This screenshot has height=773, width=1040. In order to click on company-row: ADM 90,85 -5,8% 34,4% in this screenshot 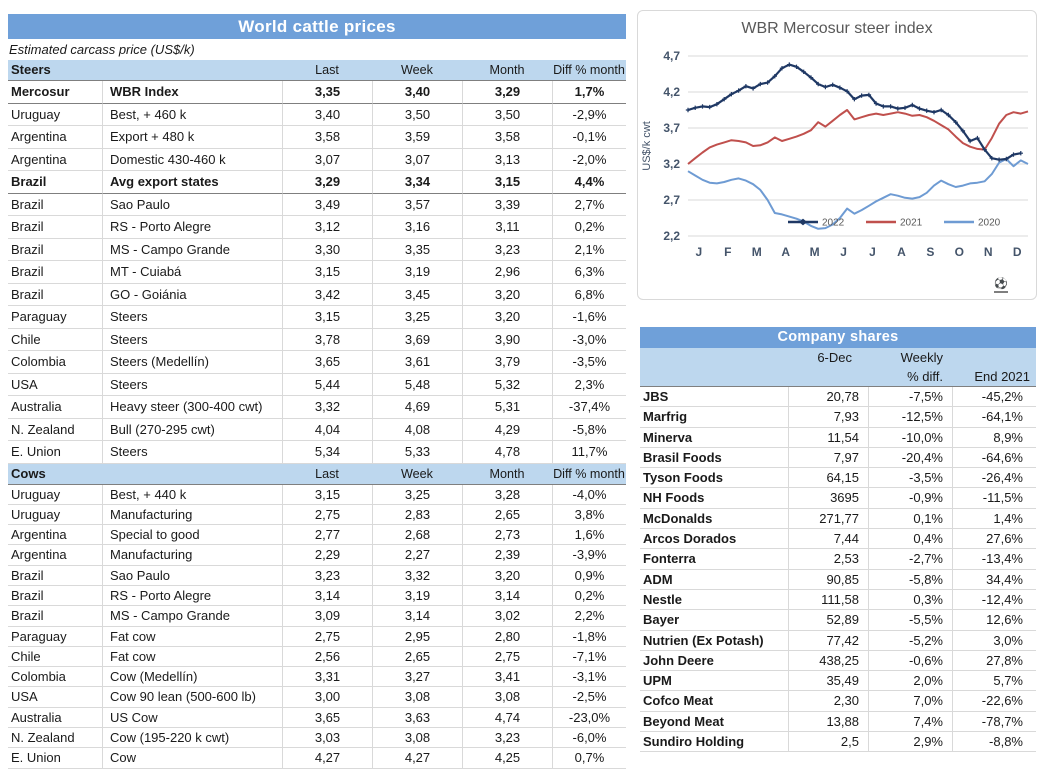, I will do `click(838, 579)`.